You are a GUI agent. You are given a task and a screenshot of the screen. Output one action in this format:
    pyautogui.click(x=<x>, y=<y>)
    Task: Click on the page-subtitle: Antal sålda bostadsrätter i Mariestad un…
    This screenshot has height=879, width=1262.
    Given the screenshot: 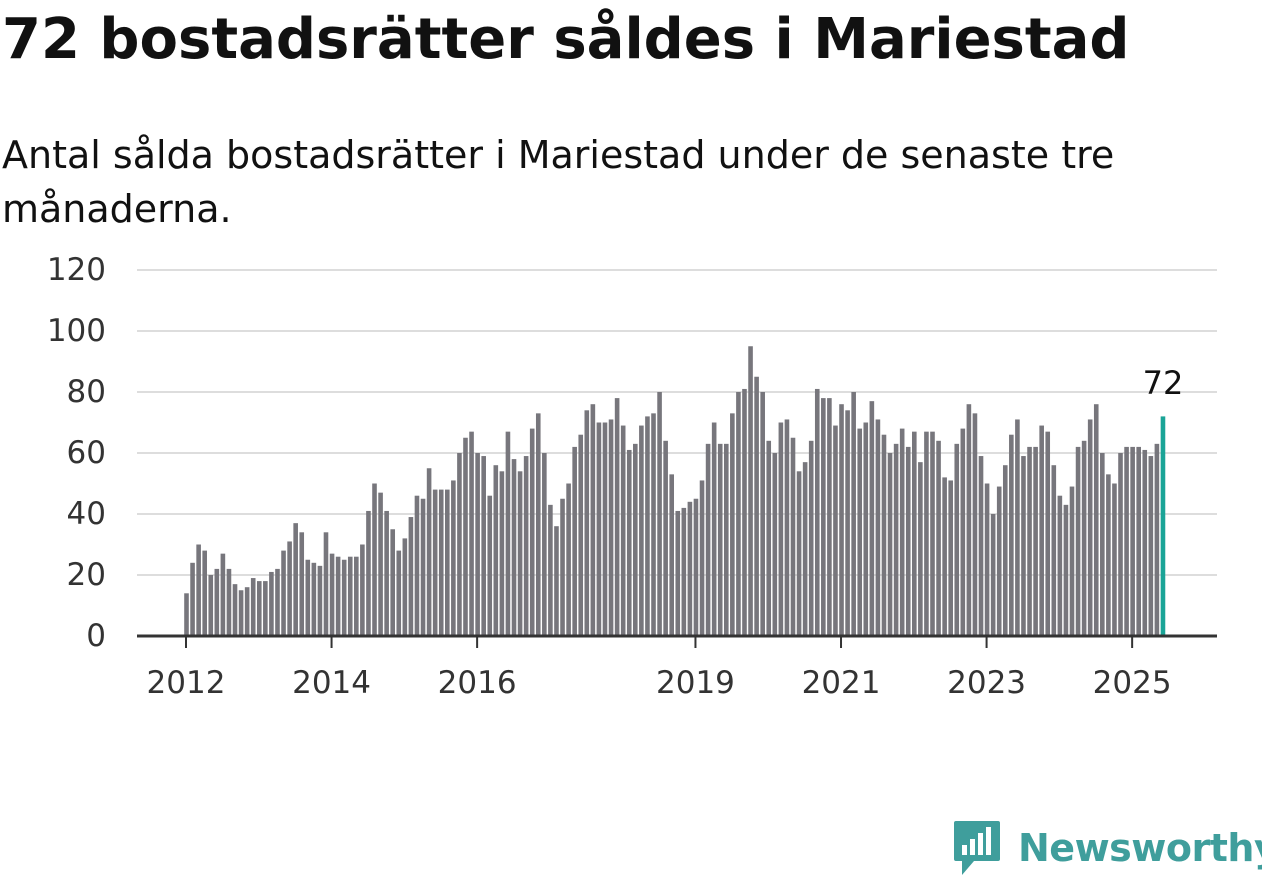 What is the action you would take?
    pyautogui.click(x=558, y=182)
    